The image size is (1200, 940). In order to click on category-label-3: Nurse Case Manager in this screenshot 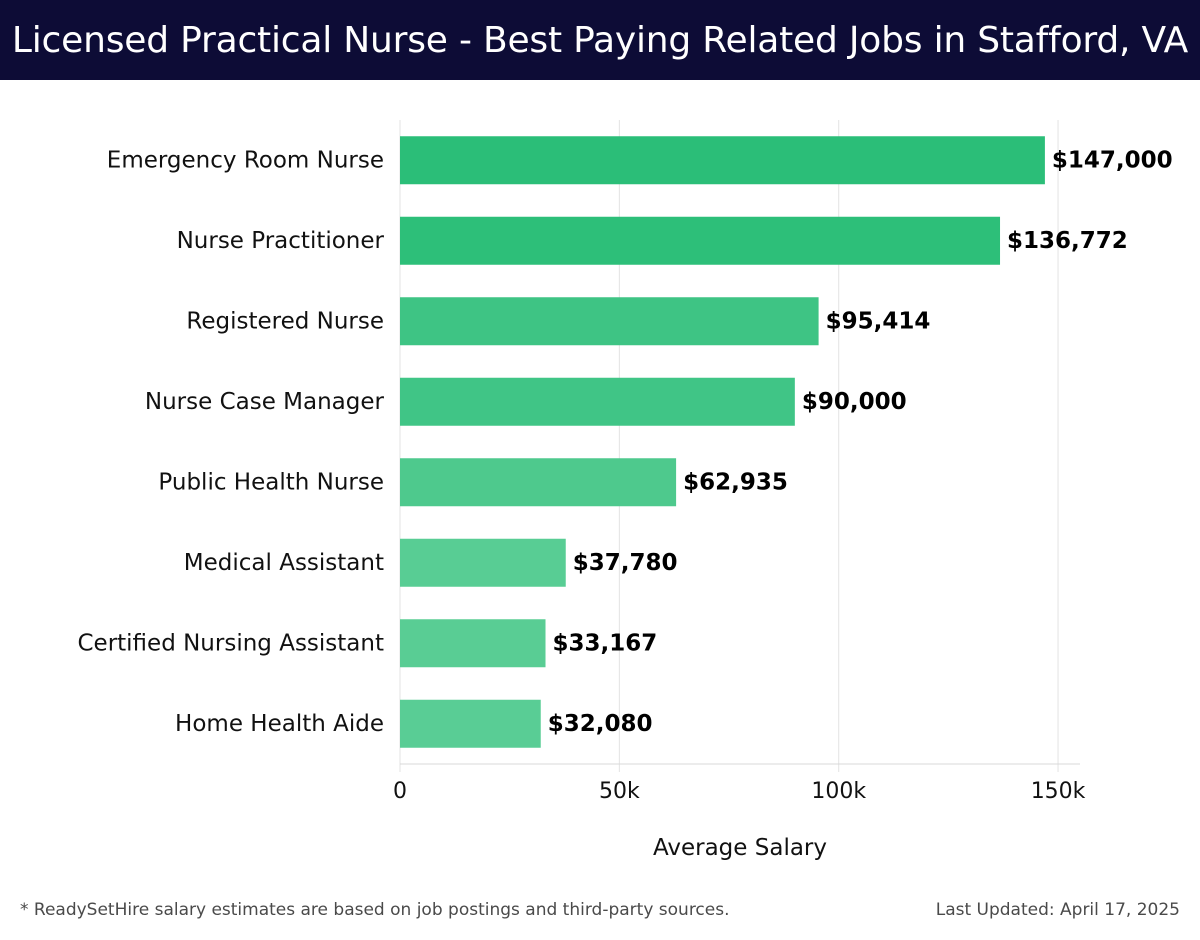, I will do `click(265, 402)`.